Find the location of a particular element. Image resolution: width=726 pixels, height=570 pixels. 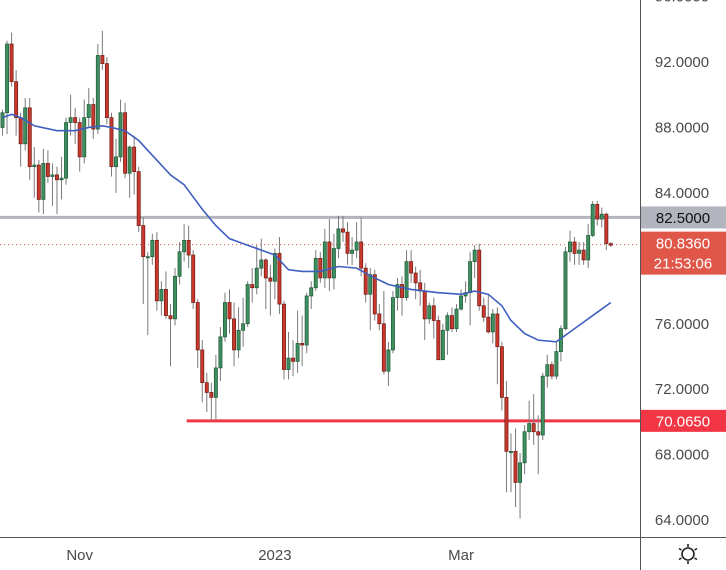

resistance-price-label is located at coordinates (683, 217).